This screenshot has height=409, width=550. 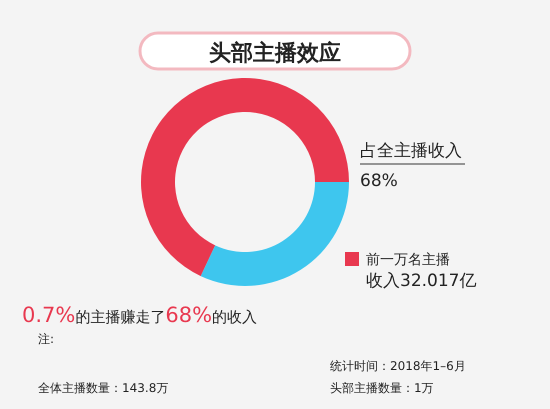 I want to click on text: 统计时间：2018年1–6月, so click(x=398, y=366).